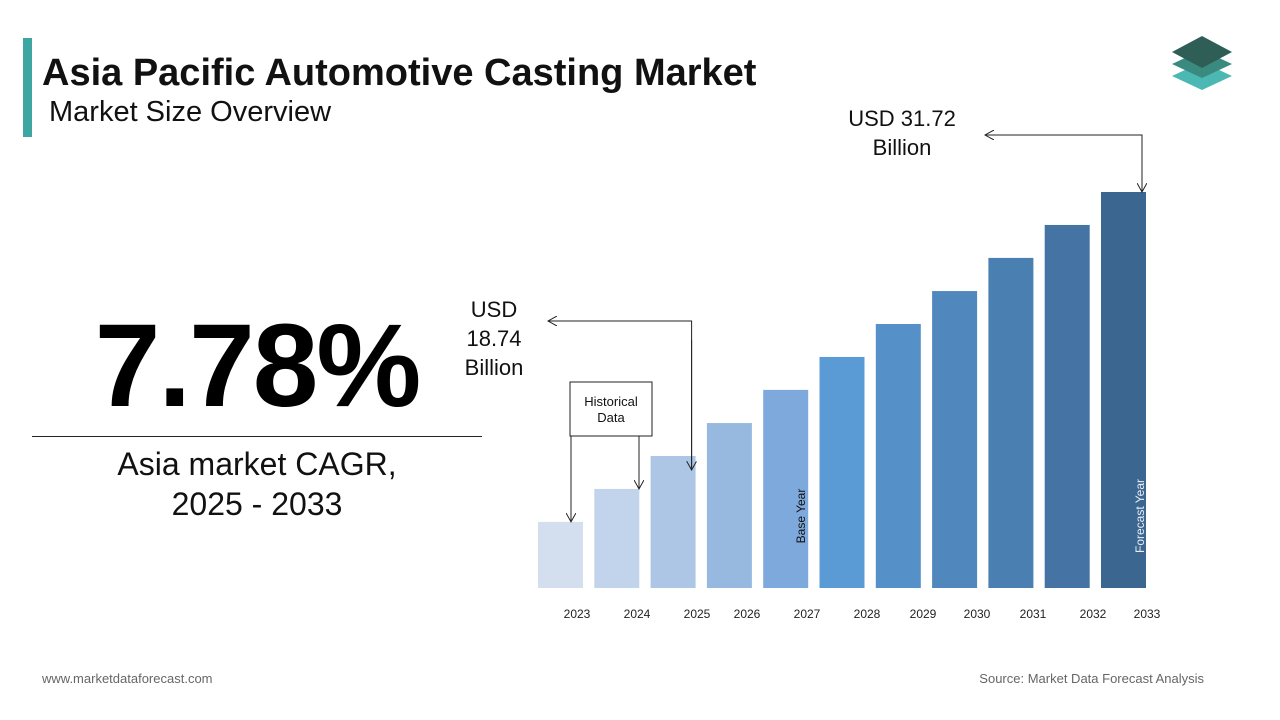  What do you see at coordinates (27, 87) in the screenshot?
I see `accent-bar` at bounding box center [27, 87].